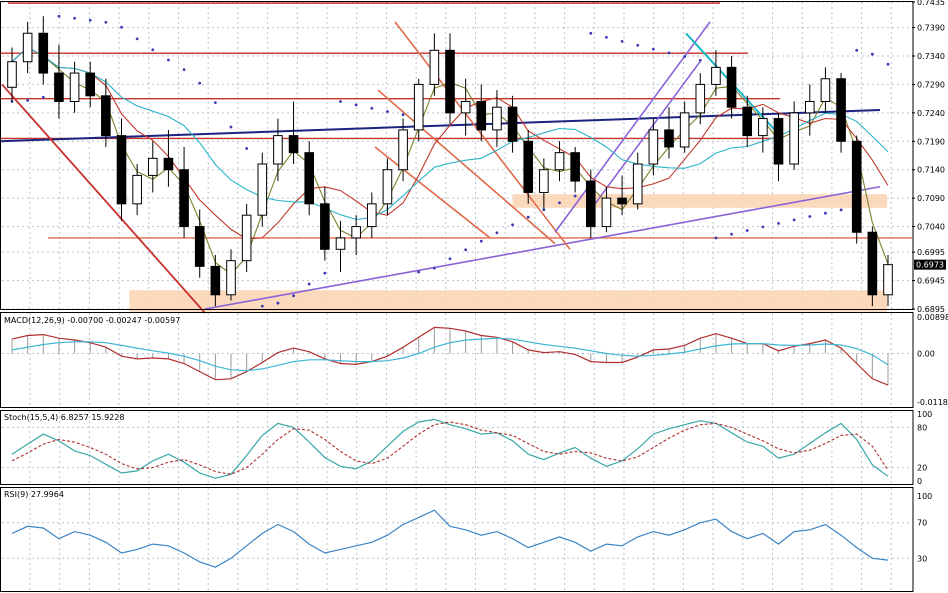  I want to click on price-tick-label: 0.7435, so click(931, 3).